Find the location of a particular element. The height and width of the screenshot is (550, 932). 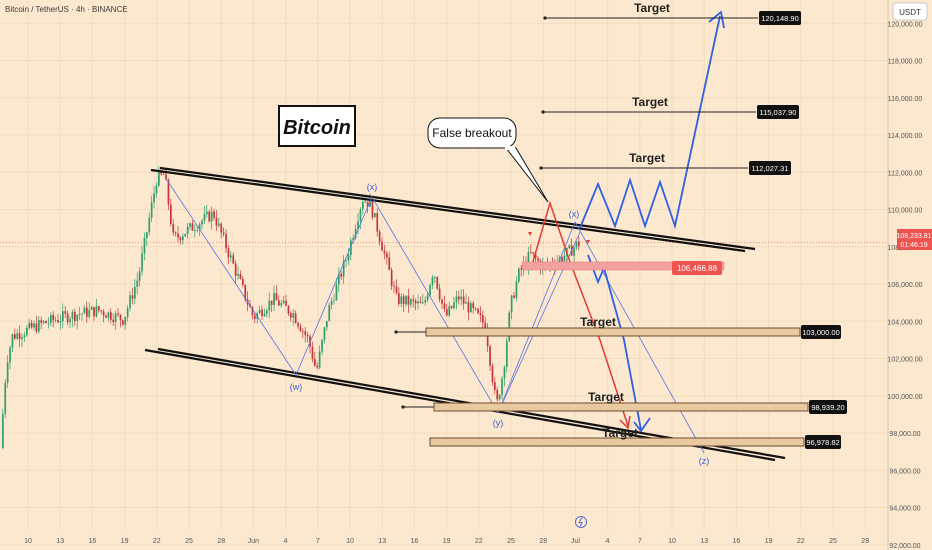

y-tick-label: 98,000.00 is located at coordinates (904, 434).